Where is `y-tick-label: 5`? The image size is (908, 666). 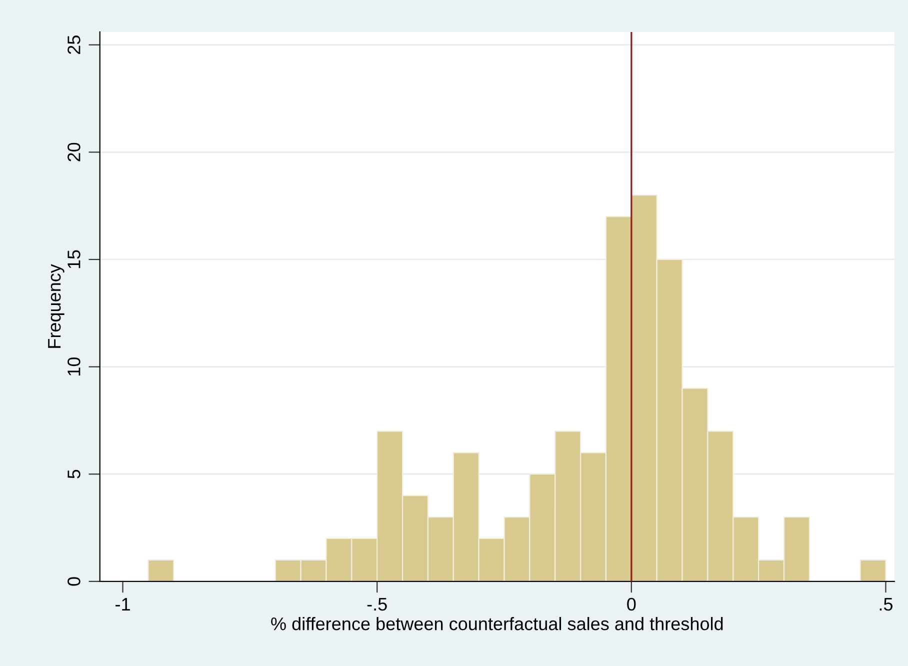 y-tick-label: 5 is located at coordinates (74, 474).